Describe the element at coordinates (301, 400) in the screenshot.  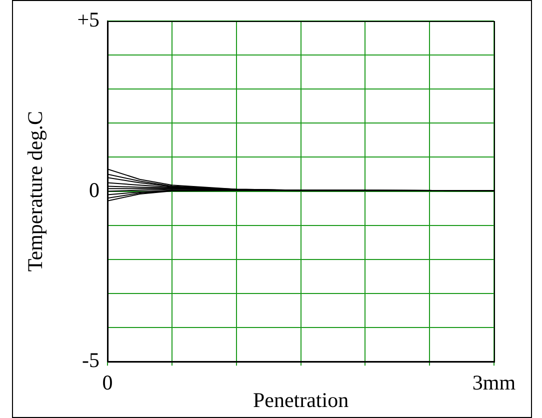
I see `x-axis-title: Penetration` at that location.